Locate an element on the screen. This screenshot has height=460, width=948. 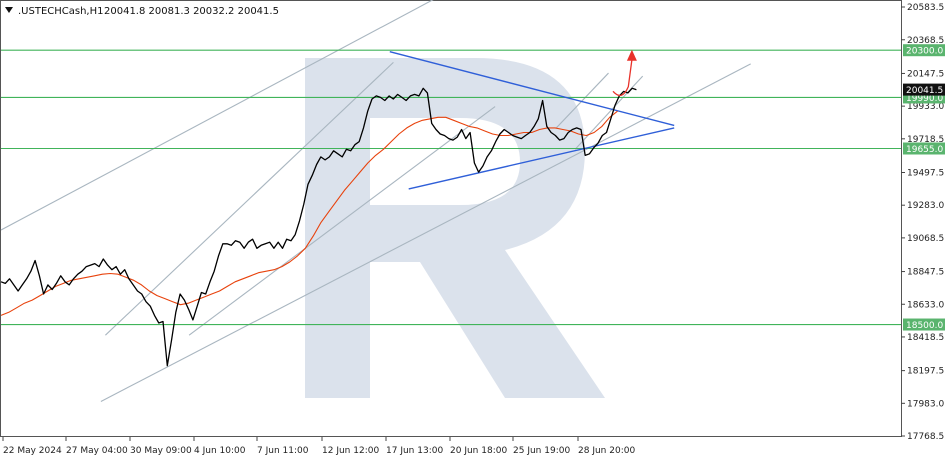
y-tick-label: 17983.0 is located at coordinates (925, 404).